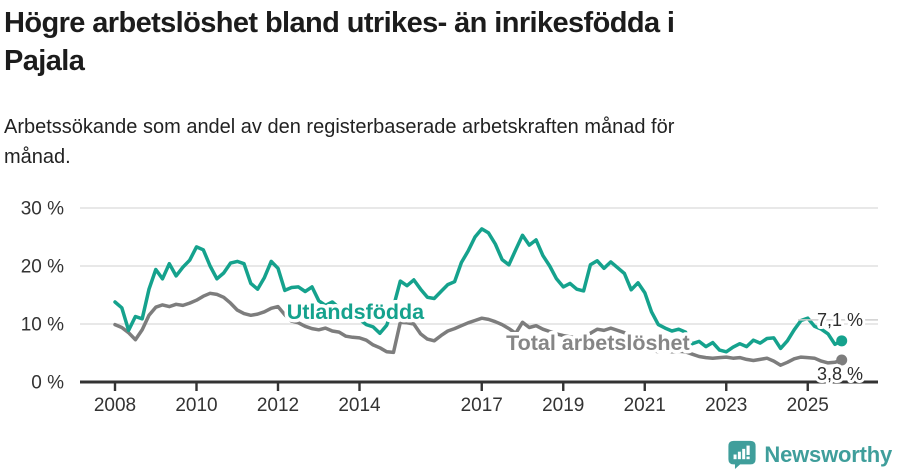 The width and height of the screenshot is (900, 474). Describe the element at coordinates (278, 405) in the screenshot. I see `x-tick-label: 2012` at that location.